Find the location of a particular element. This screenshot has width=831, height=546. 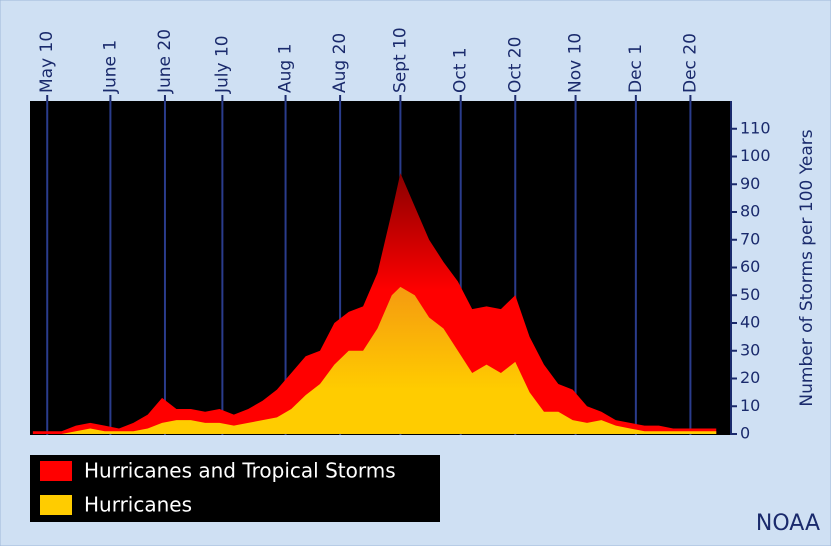

y-tick-label: 70 is located at coordinates (750, 238).